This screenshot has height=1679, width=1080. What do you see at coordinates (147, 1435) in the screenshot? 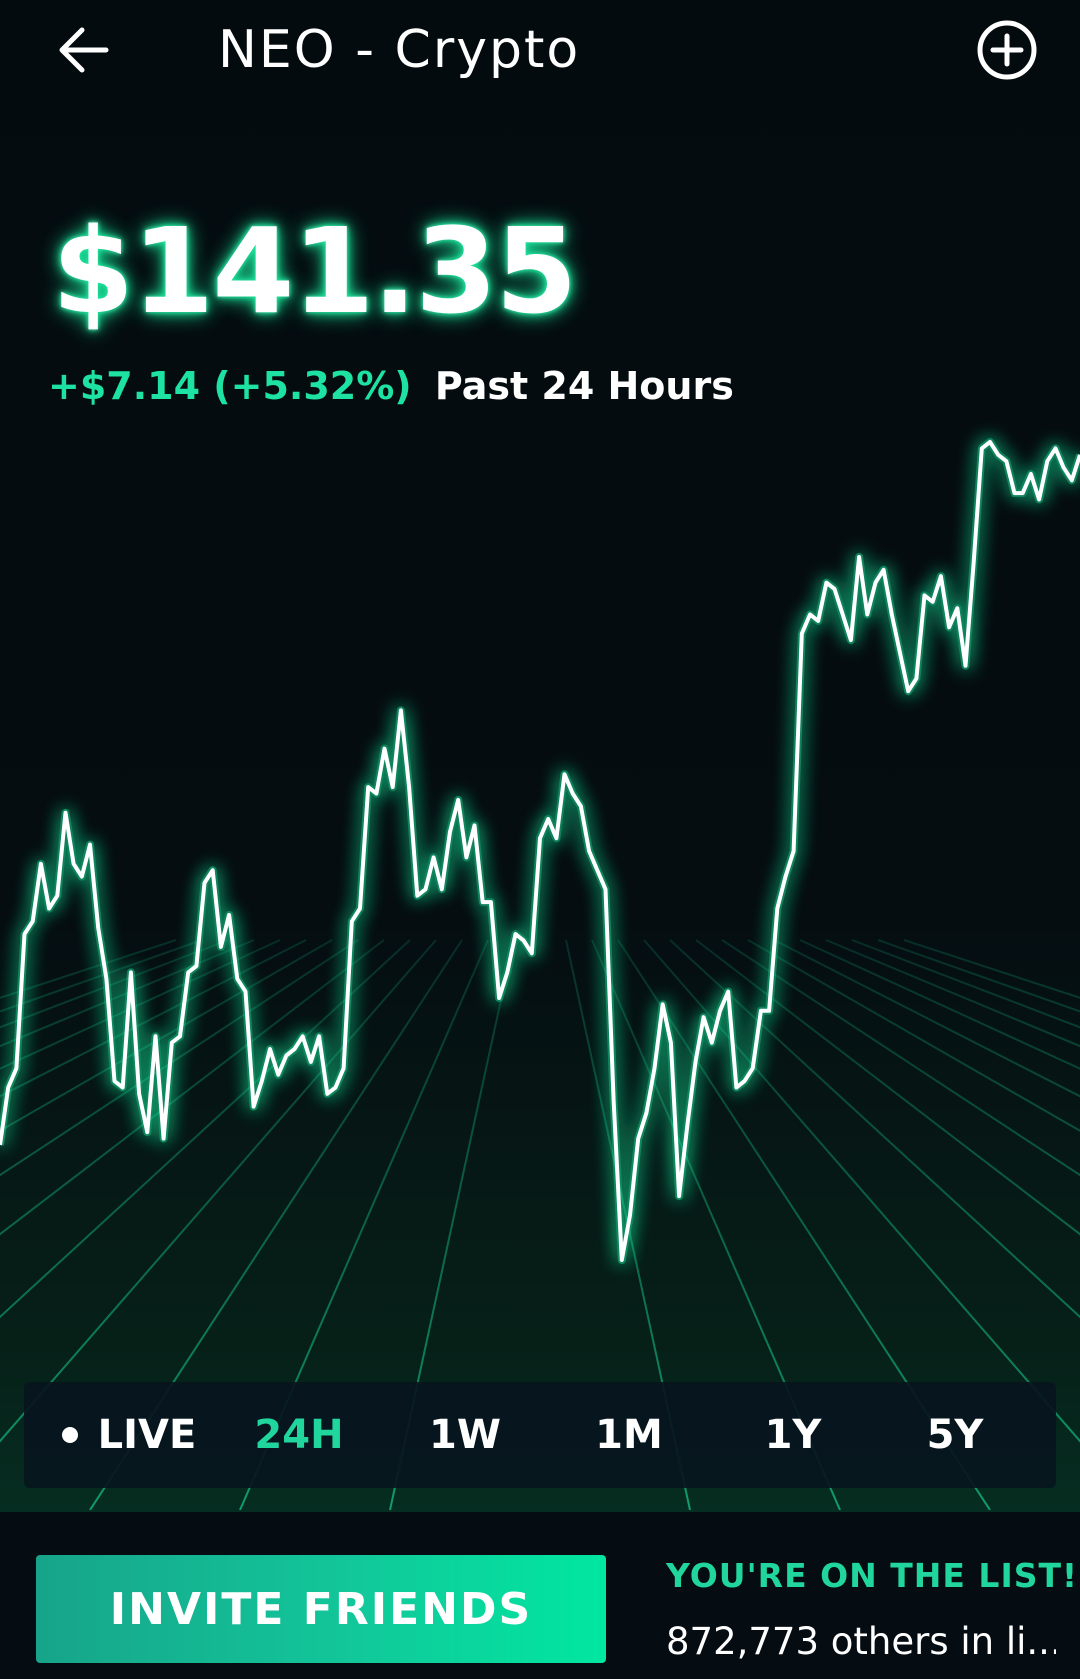
I see `range-option-label: LIVE` at bounding box center [147, 1435].